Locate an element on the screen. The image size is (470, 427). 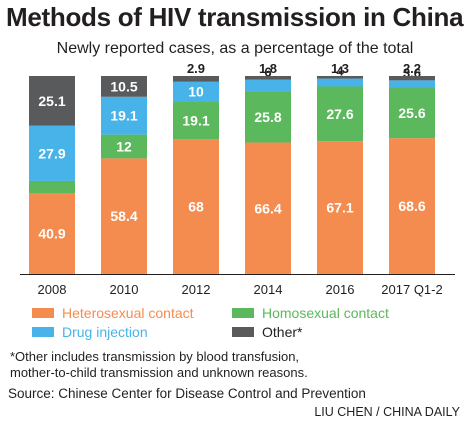
value-label-heterosexual-2012: 68 is located at coordinates (196, 207).